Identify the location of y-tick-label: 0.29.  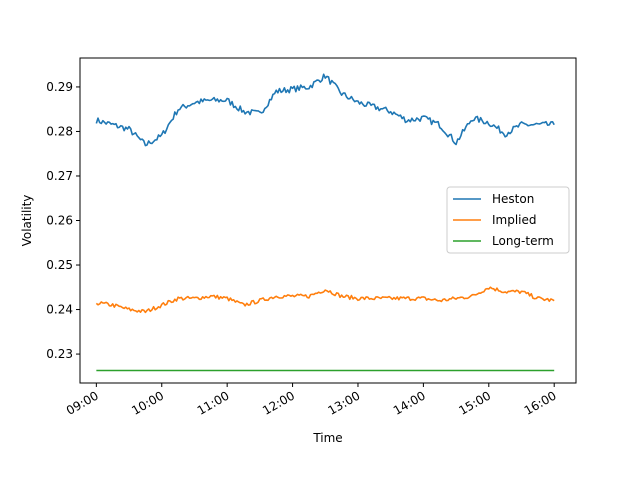
(59, 87).